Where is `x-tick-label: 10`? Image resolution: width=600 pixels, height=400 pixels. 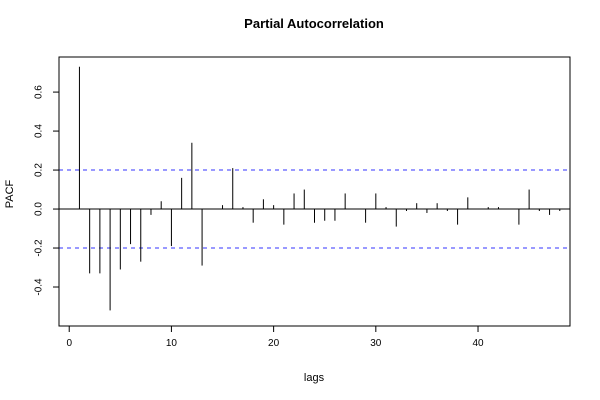 x-tick-label: 10 is located at coordinates (172, 343).